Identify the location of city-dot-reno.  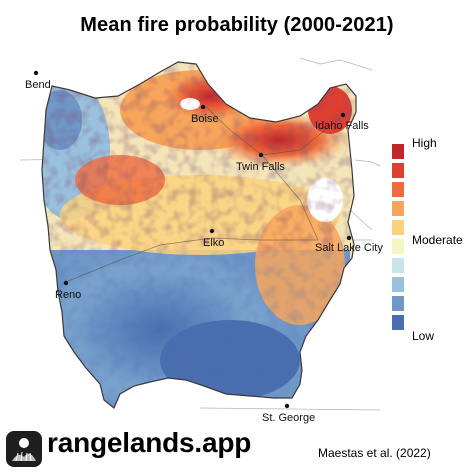
(66, 283).